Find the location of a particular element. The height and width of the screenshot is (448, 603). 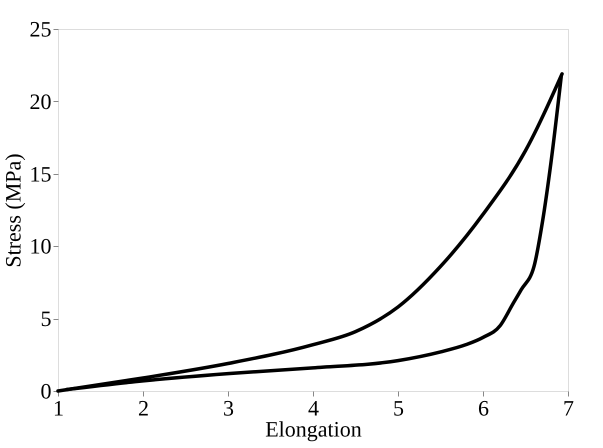

x-tick-label: 2 is located at coordinates (143, 408).